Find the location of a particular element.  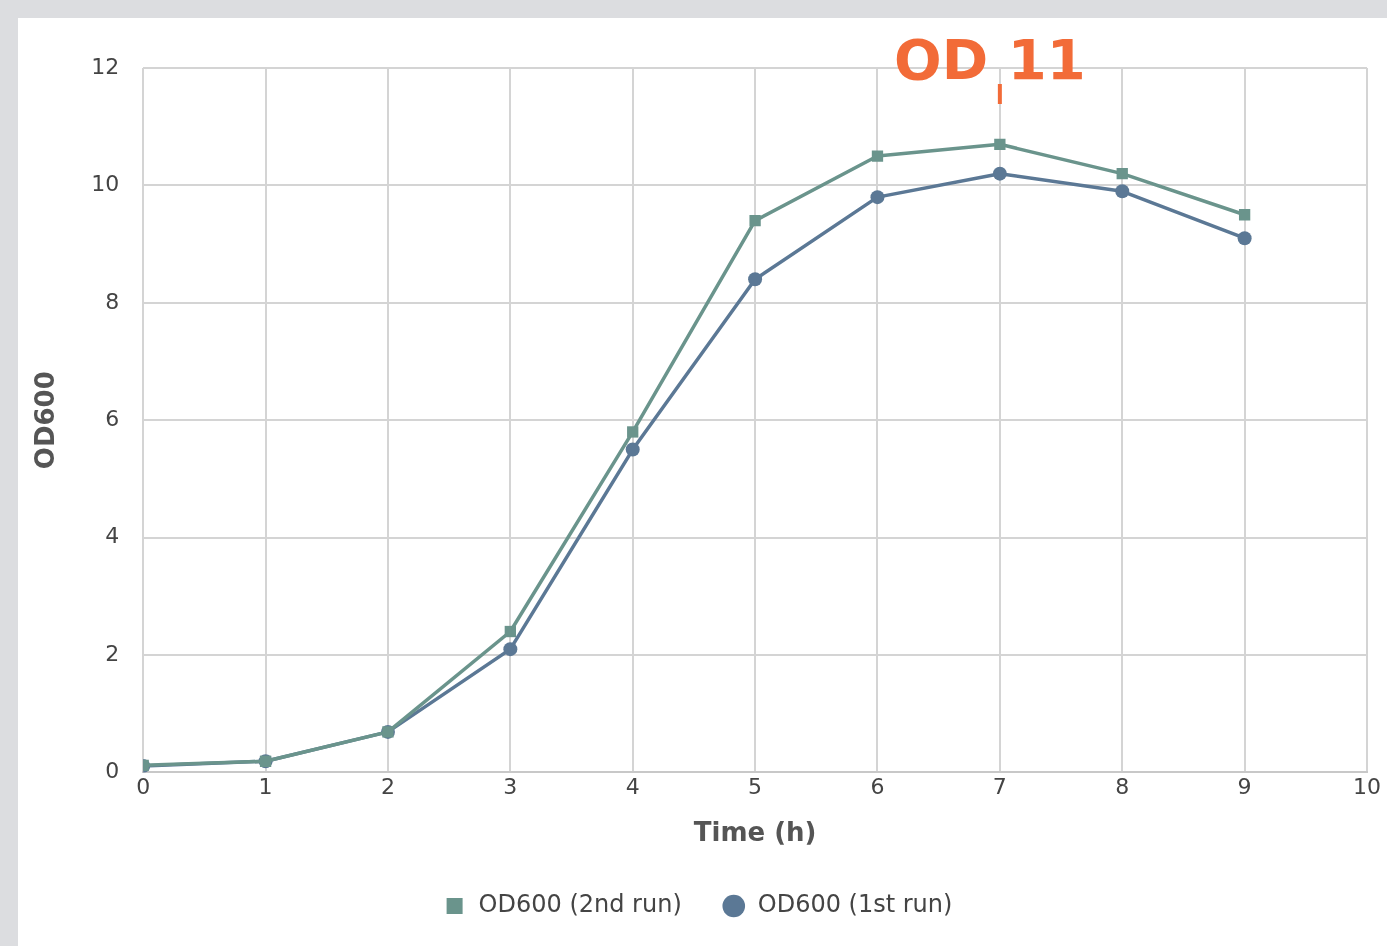

x-tick-label: 2 is located at coordinates (387, 787).